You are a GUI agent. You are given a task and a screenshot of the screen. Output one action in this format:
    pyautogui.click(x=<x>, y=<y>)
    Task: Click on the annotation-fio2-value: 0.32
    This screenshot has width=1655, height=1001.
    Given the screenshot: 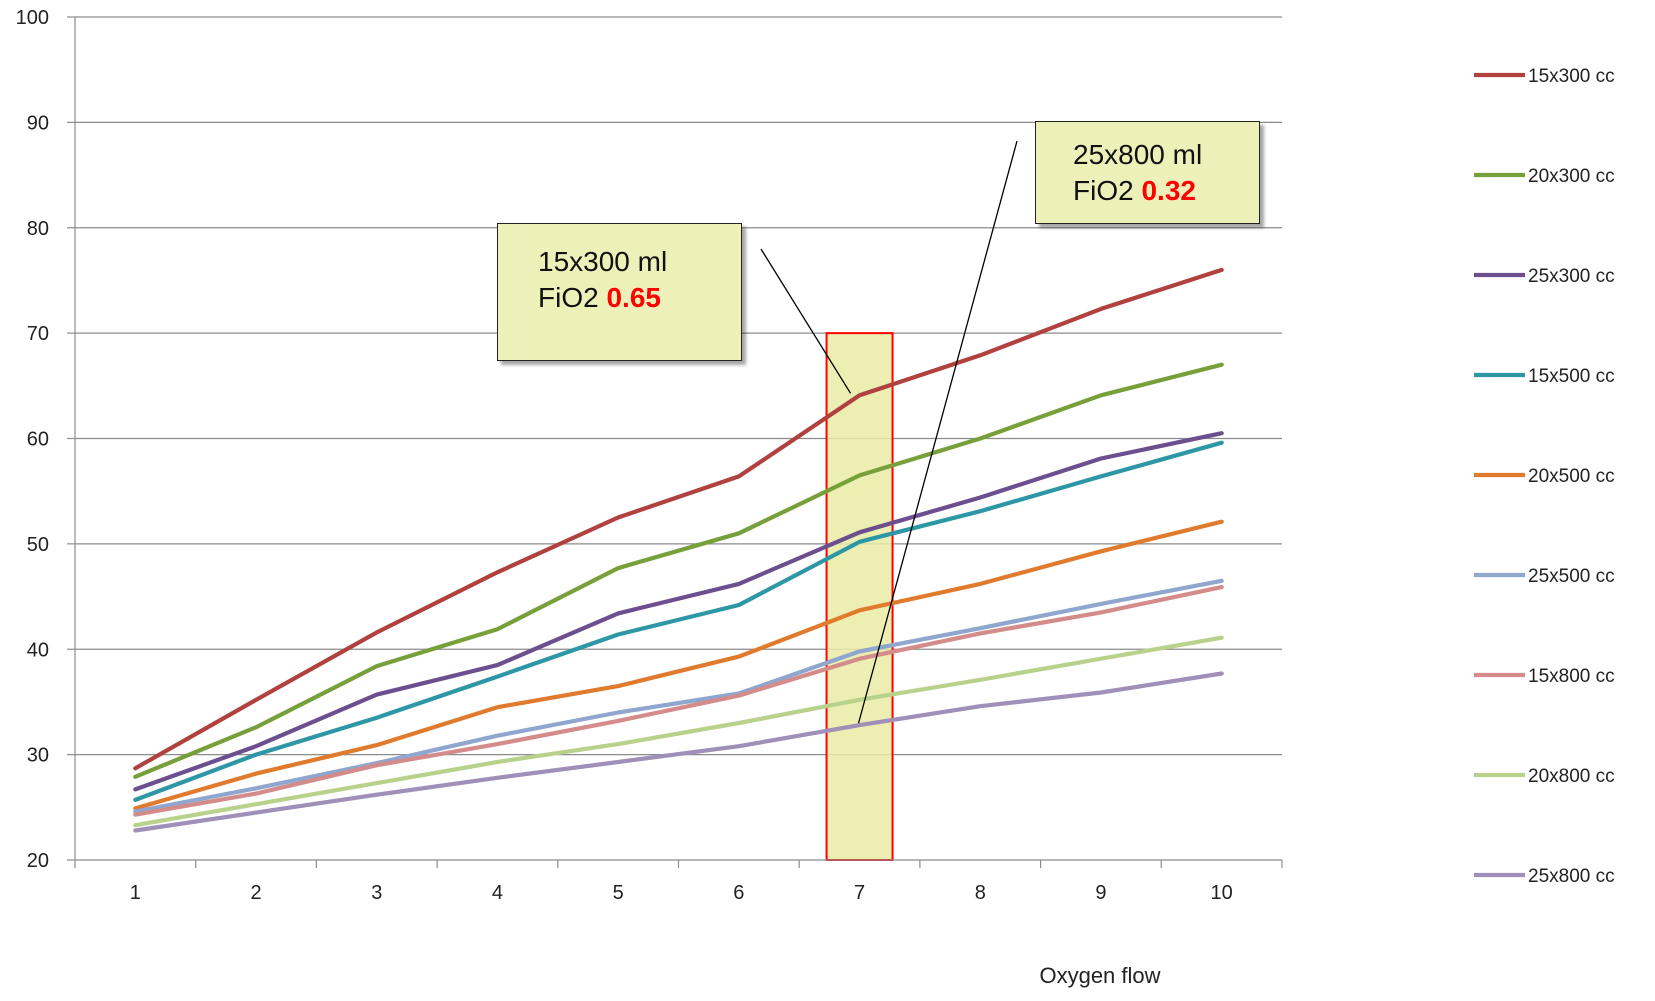 What is the action you would take?
    pyautogui.click(x=1168, y=190)
    